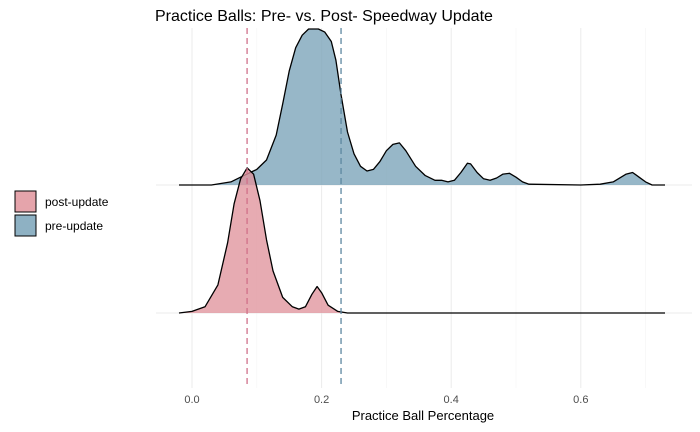 This screenshot has height=432, width=700. Describe the element at coordinates (386, 400) in the screenshot. I see `x-axis-ticks: 0.0 0.2 0.4 0.6` at that location.